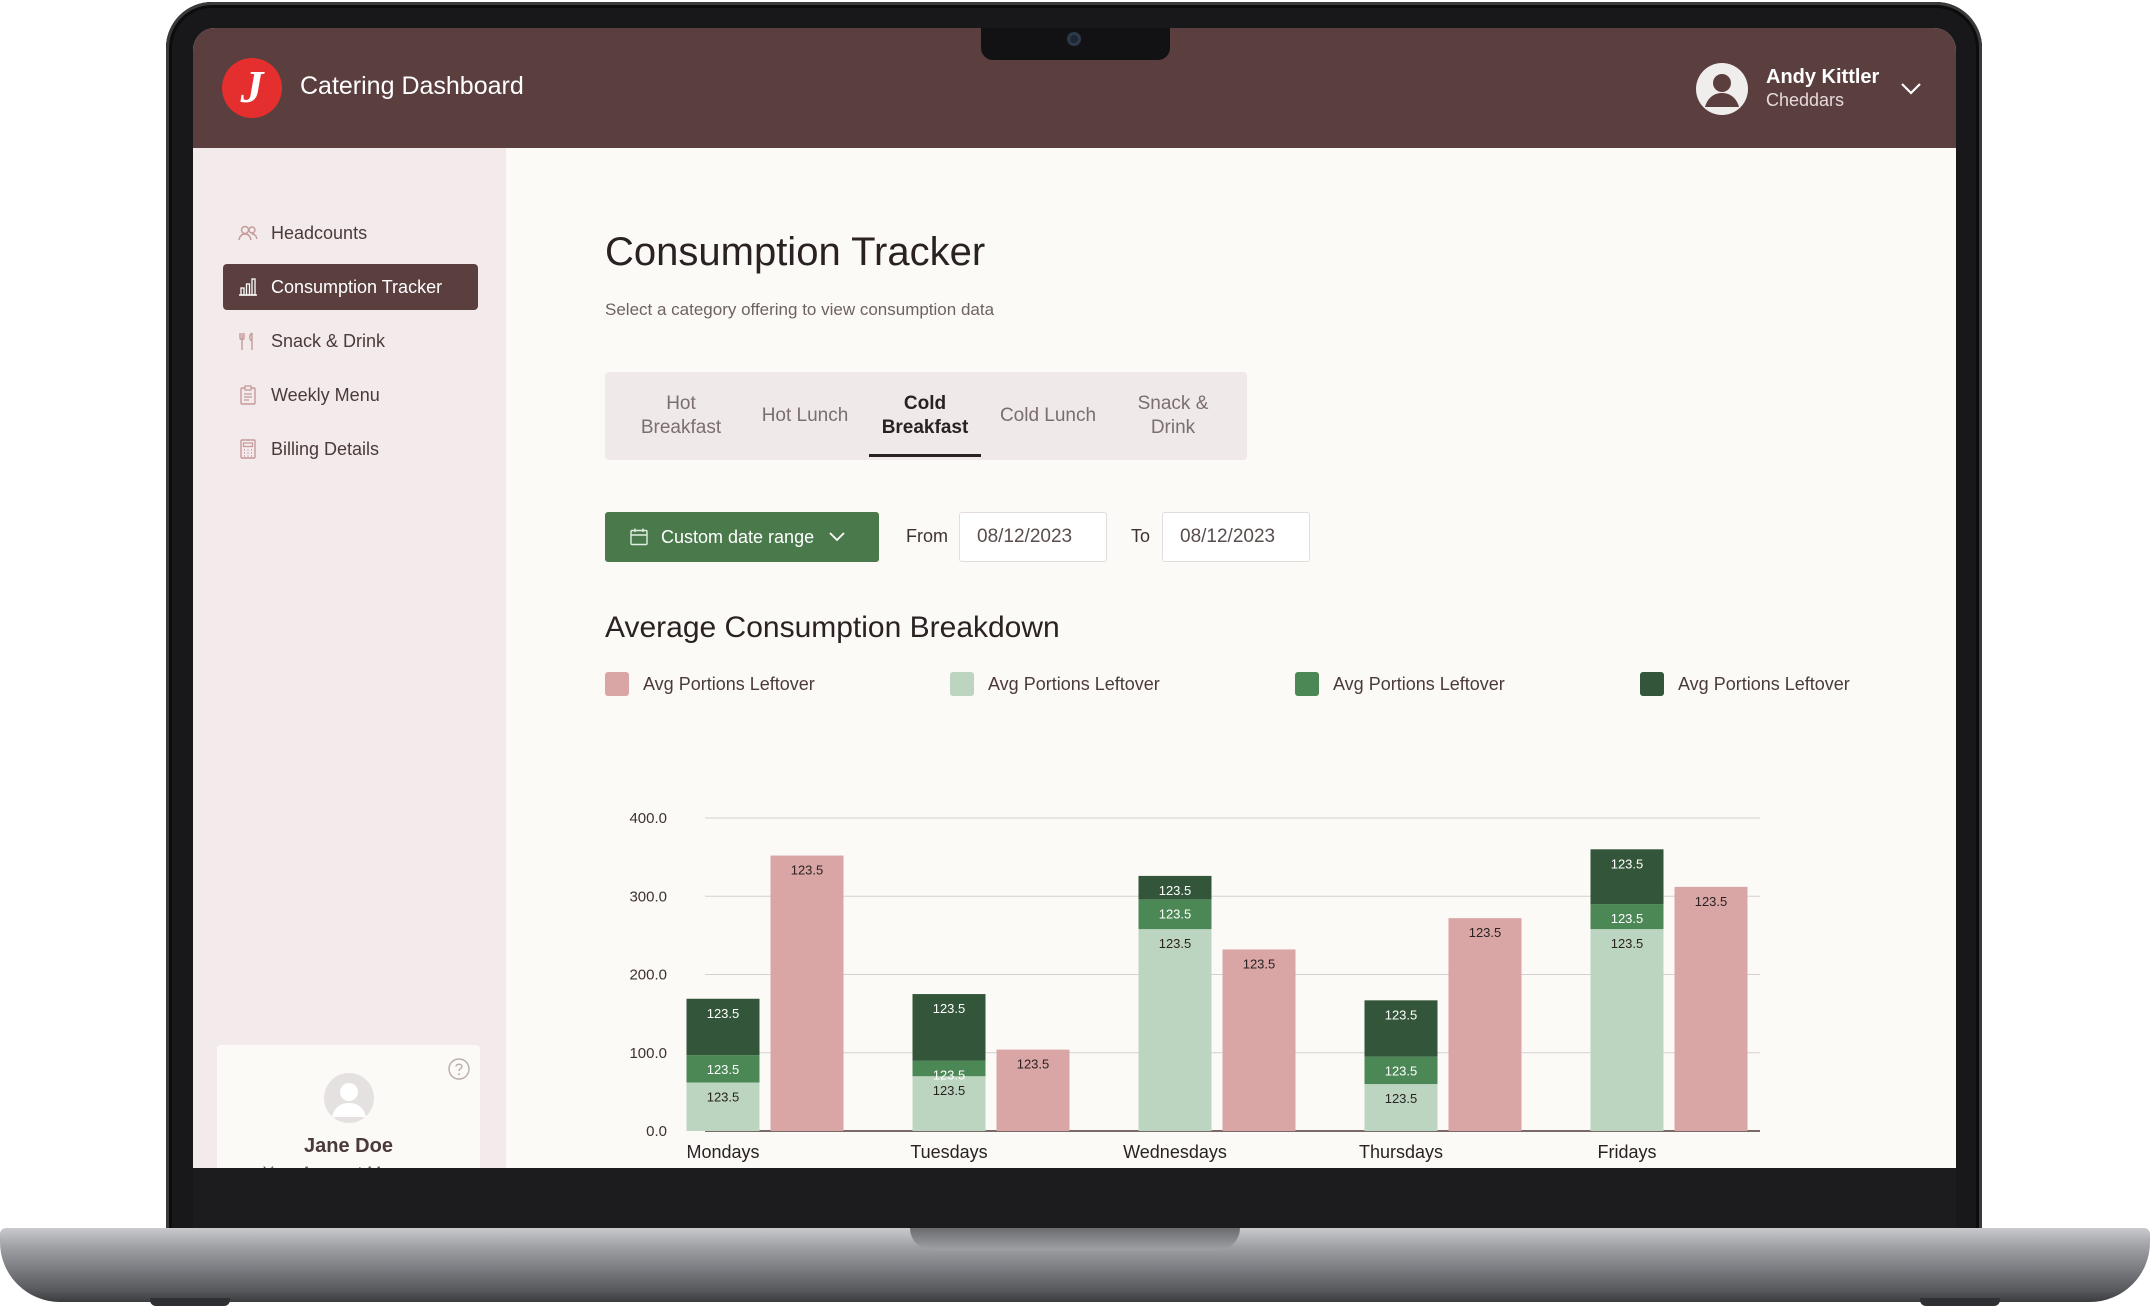 Image resolution: width=2150 pixels, height=1311 pixels. I want to click on sidebar-item-label: Consumption Tracker, so click(357, 286).